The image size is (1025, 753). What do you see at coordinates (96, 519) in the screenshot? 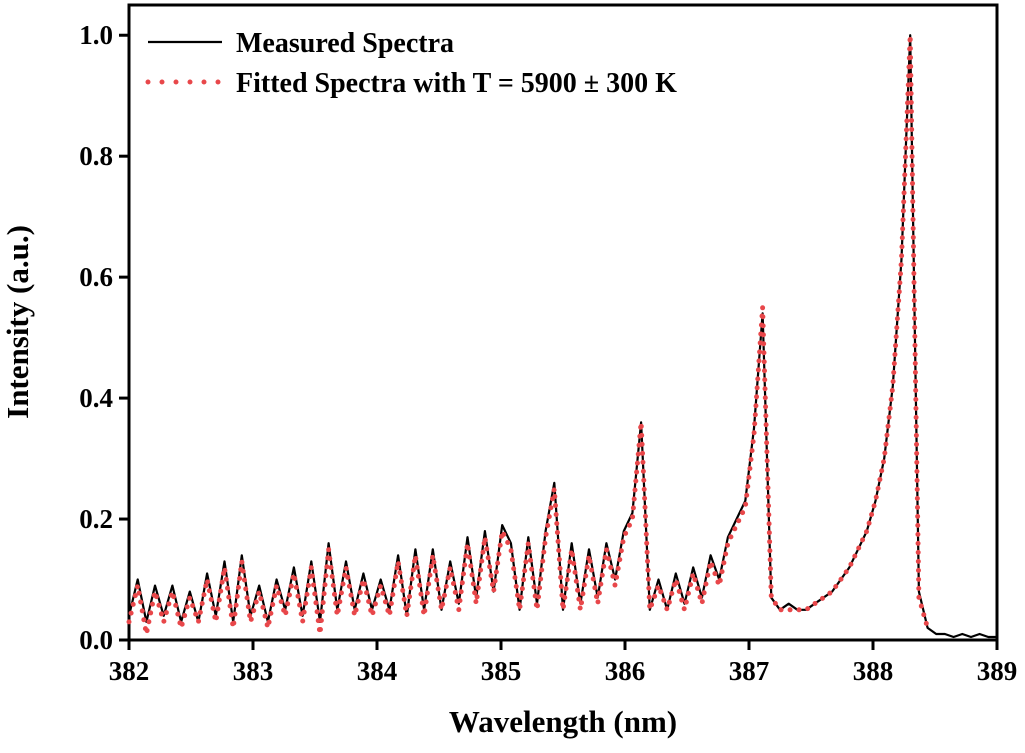
I see `y-tick-label: 0.2` at bounding box center [96, 519].